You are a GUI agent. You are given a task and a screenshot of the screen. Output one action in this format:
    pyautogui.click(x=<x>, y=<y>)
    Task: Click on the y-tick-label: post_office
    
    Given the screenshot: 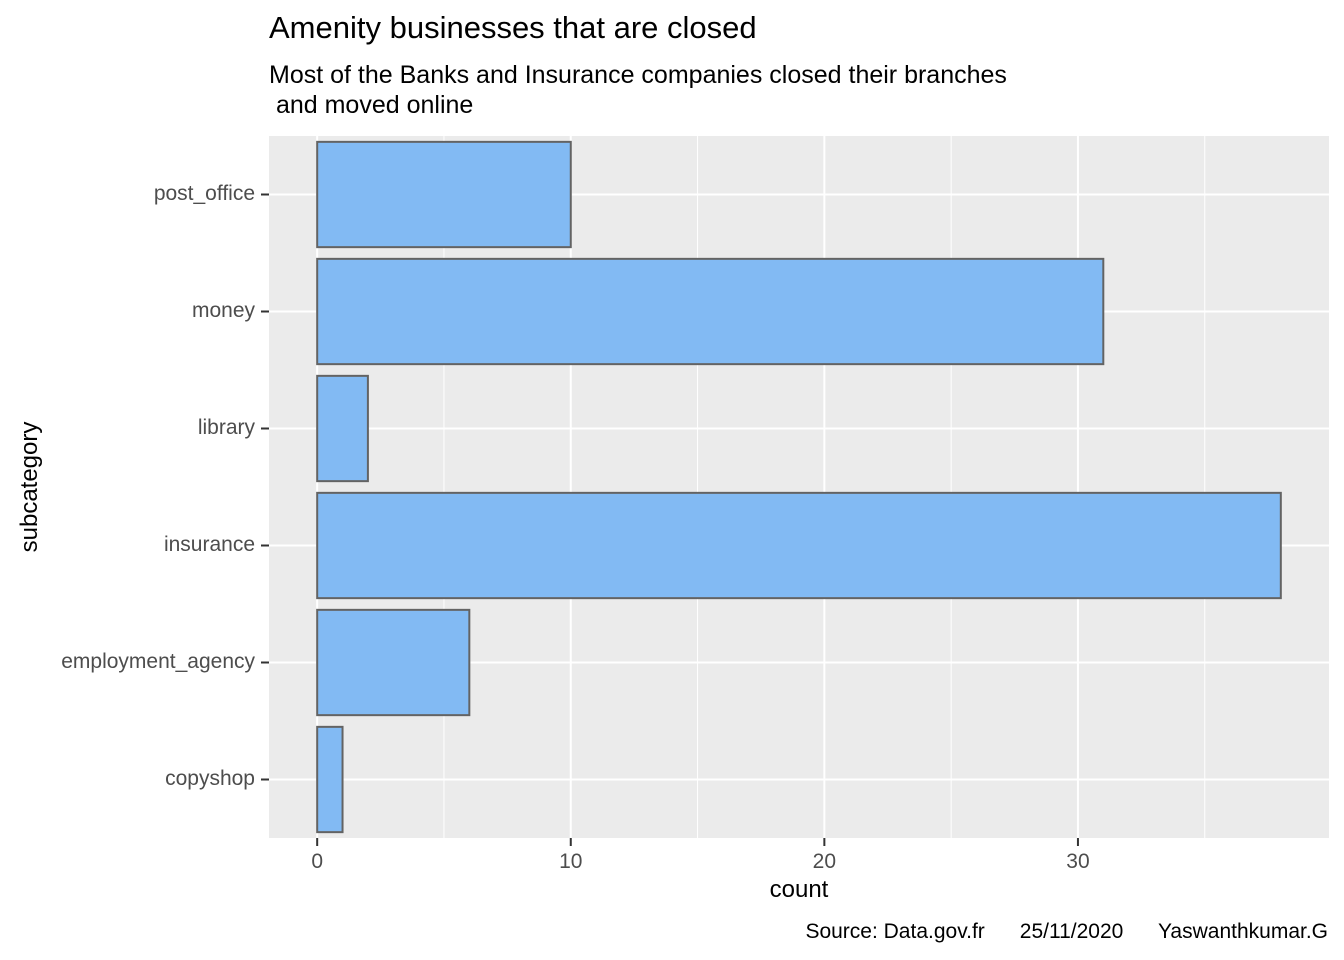 What is the action you would take?
    pyautogui.click(x=204, y=193)
    